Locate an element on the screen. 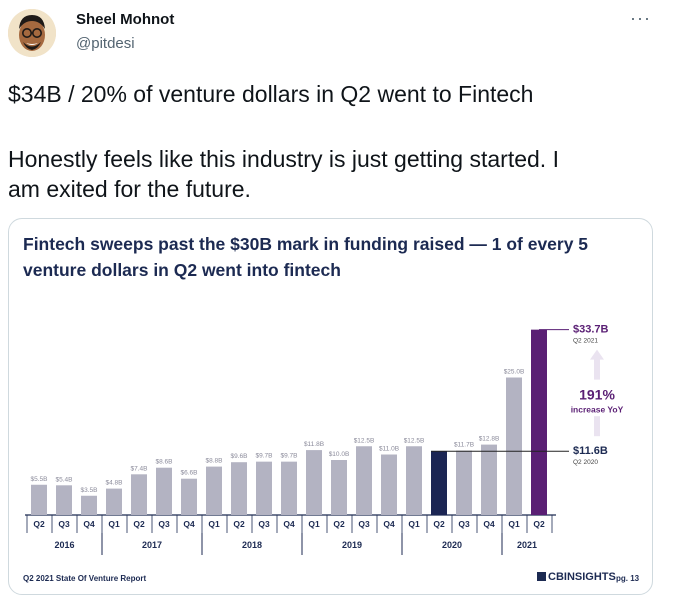 Image resolution: width=673 pixels, height=600 pixels. bar-value-label: $7.4B is located at coordinates (139, 468).